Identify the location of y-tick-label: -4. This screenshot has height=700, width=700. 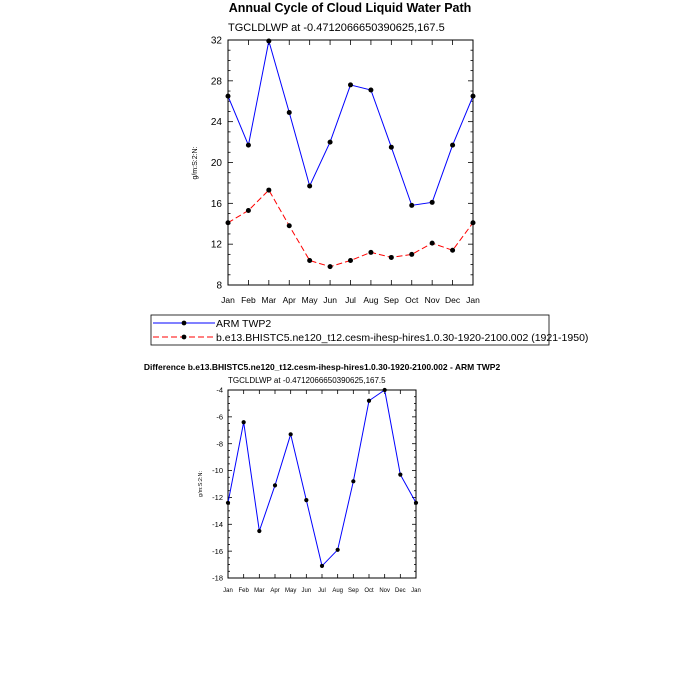
(219, 390).